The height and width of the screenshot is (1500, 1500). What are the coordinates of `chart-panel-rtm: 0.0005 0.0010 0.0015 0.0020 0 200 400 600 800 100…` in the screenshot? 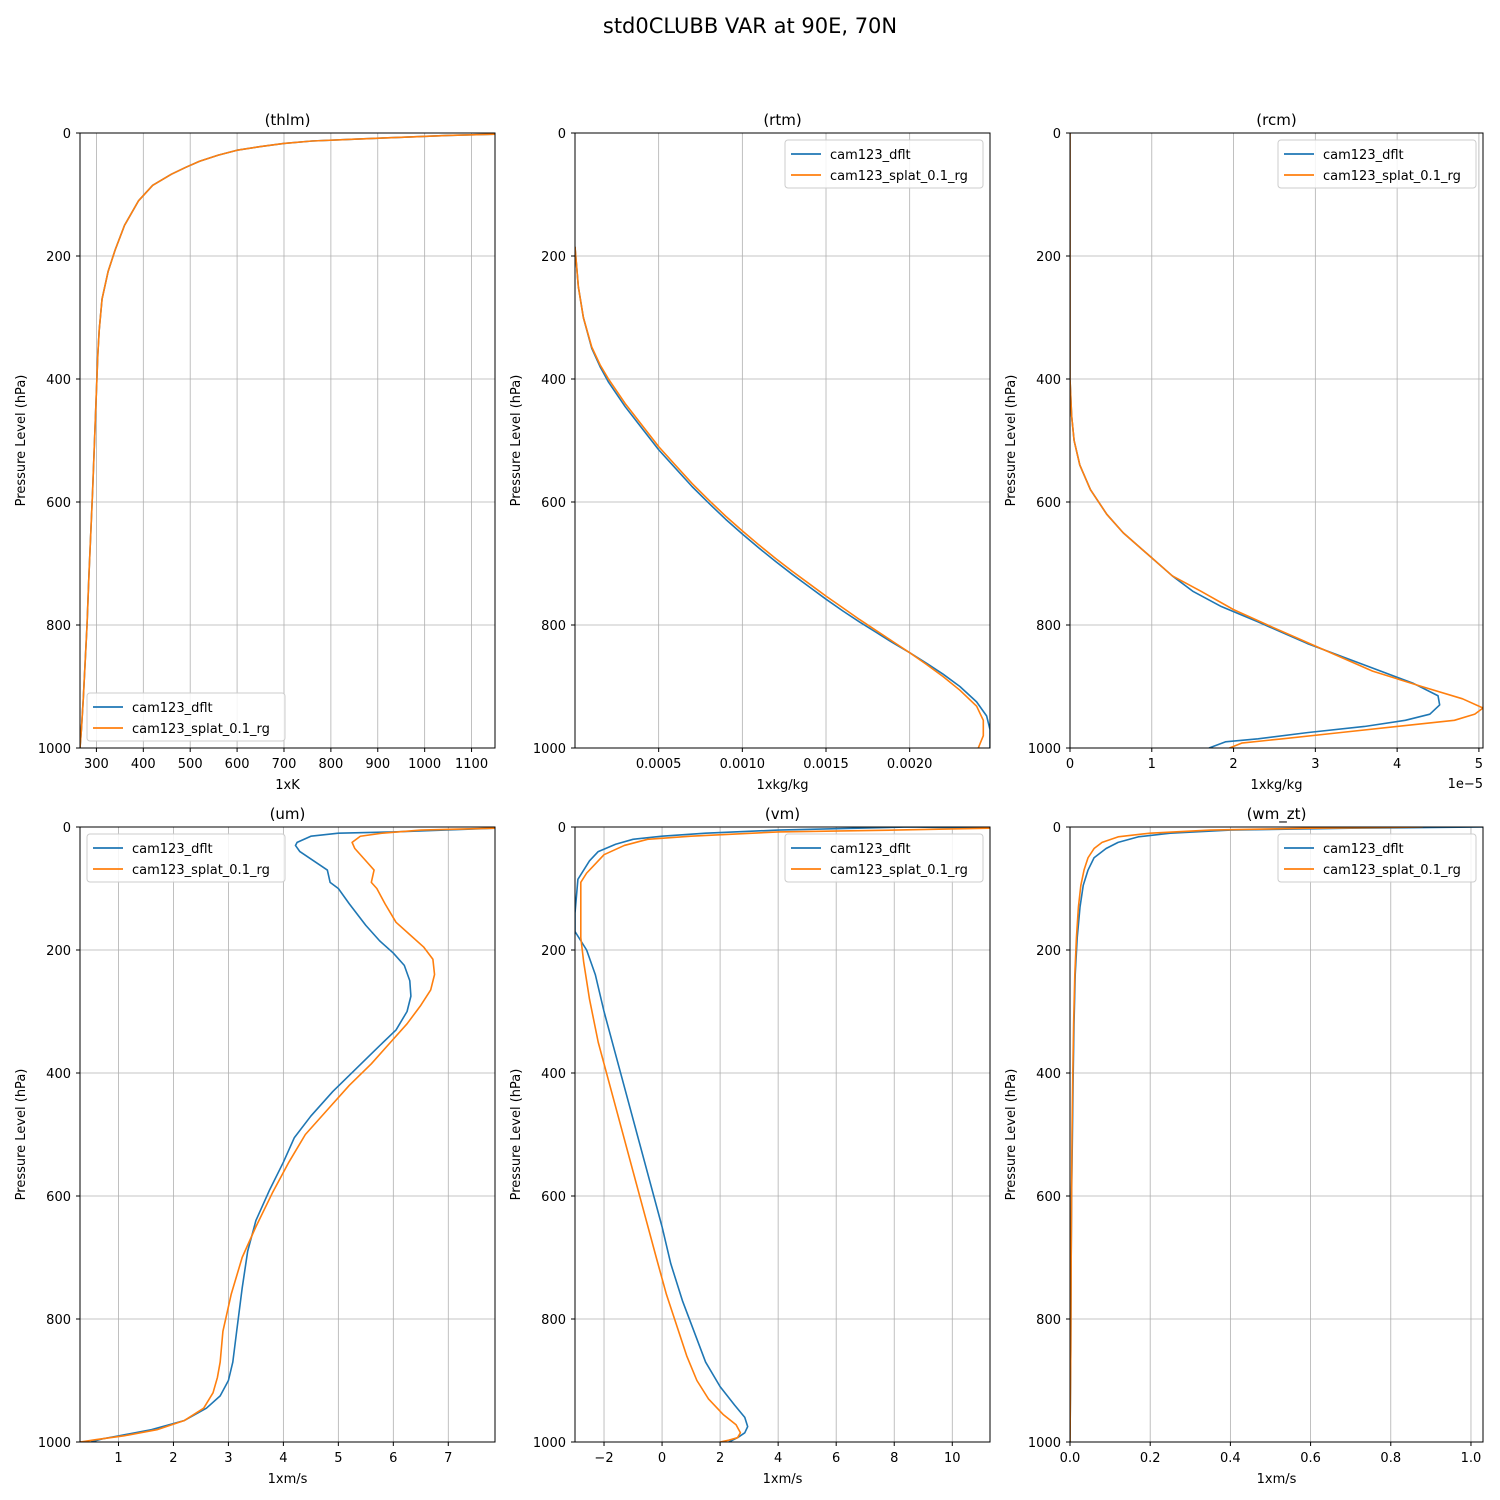 It's located at (750, 452).